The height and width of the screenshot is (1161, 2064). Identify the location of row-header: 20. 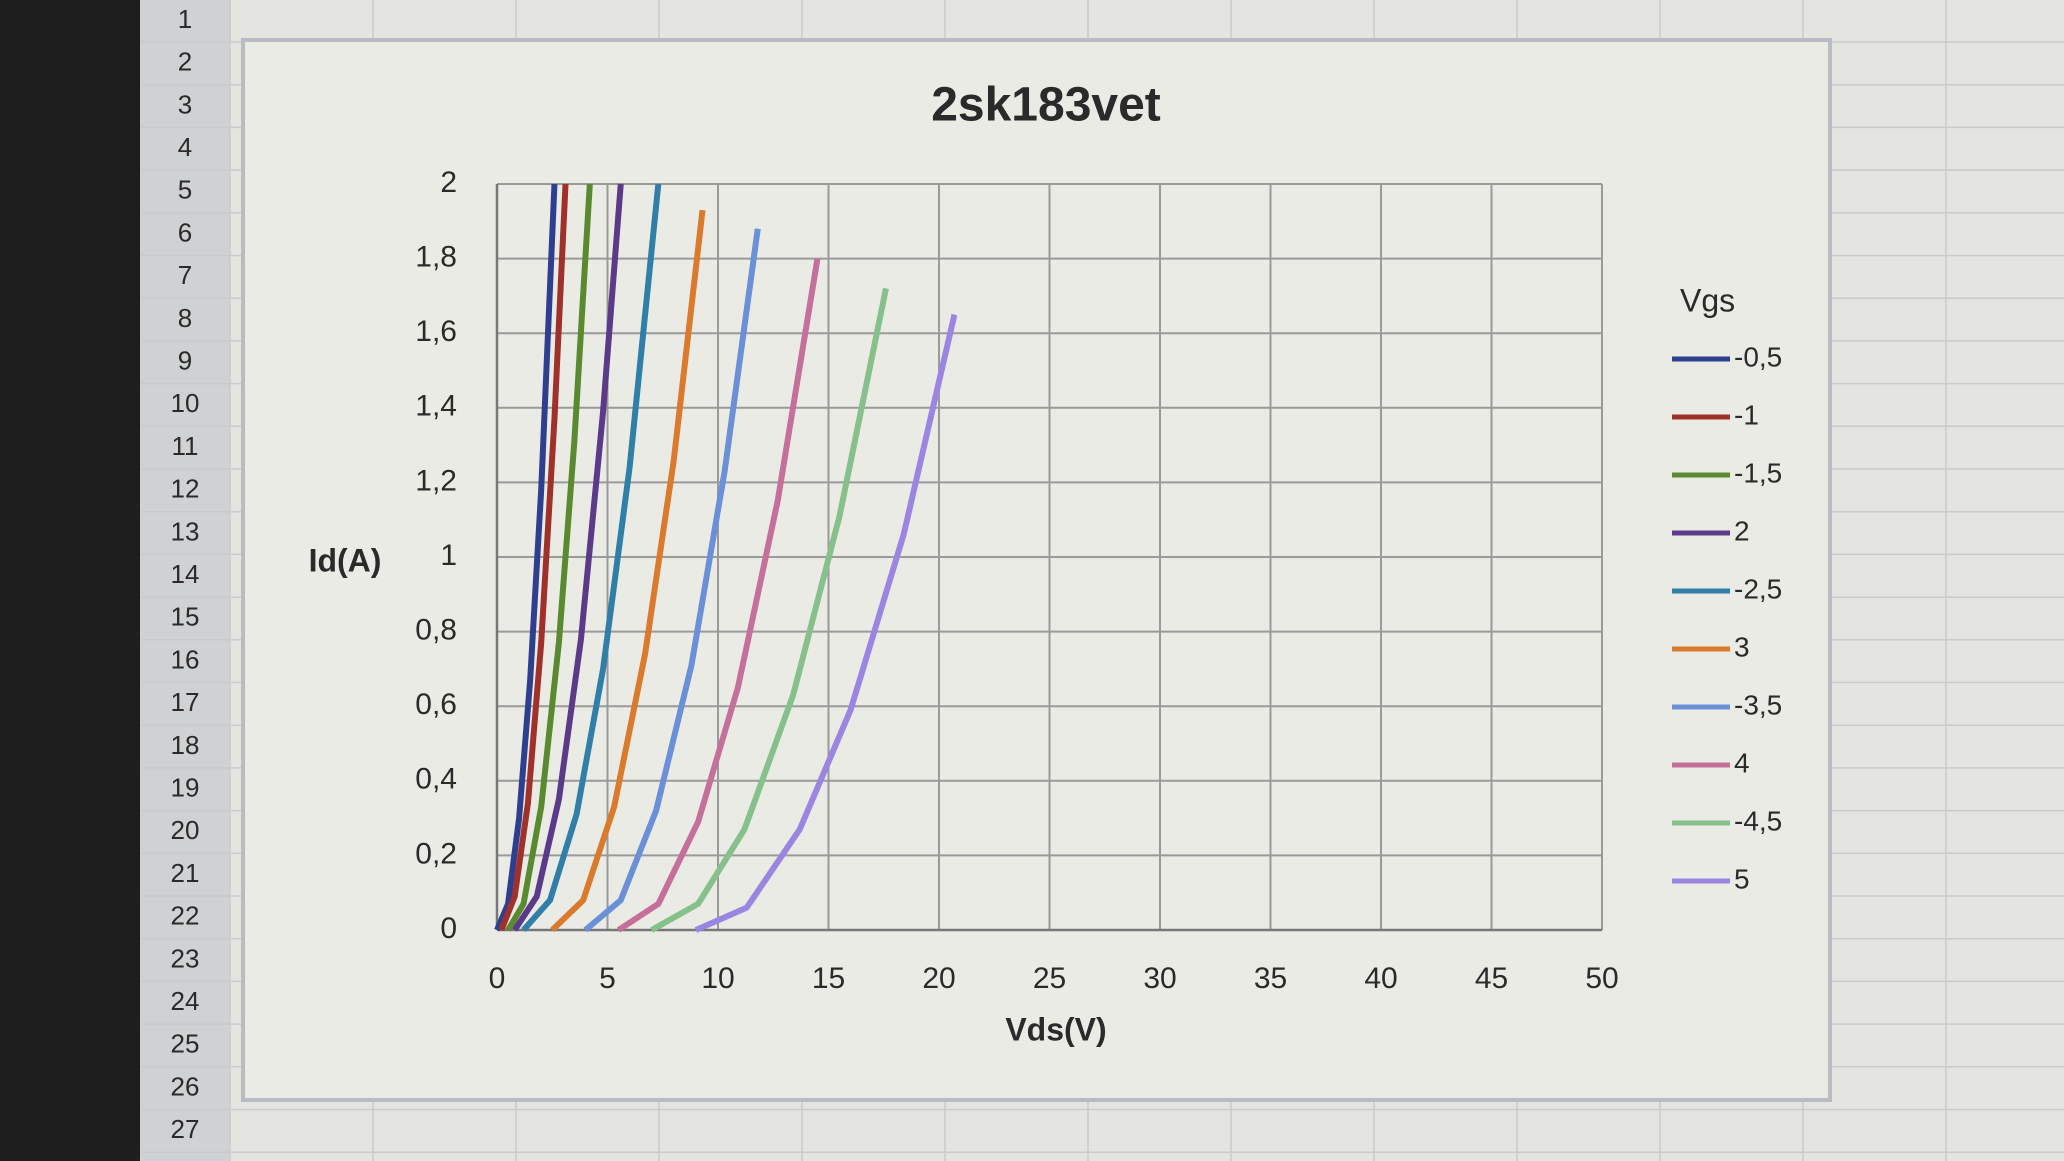
(185, 830).